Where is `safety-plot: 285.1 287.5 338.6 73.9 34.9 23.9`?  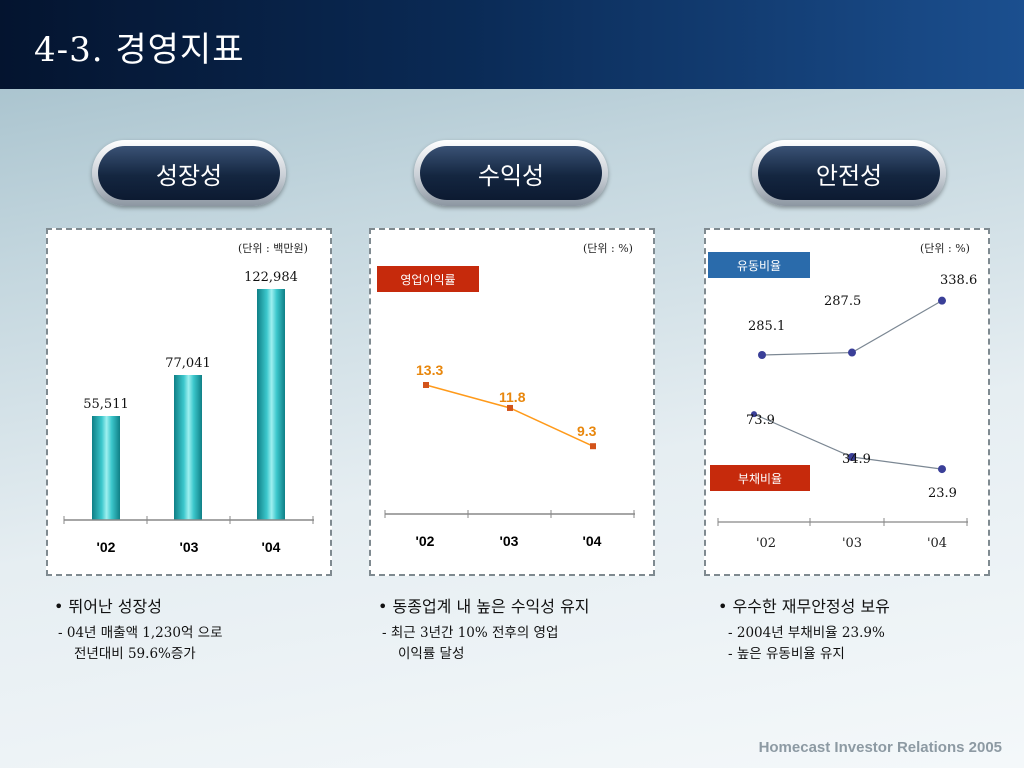
safety-plot: 285.1 287.5 338.6 73.9 34.9 23.9 is located at coordinates (847, 399).